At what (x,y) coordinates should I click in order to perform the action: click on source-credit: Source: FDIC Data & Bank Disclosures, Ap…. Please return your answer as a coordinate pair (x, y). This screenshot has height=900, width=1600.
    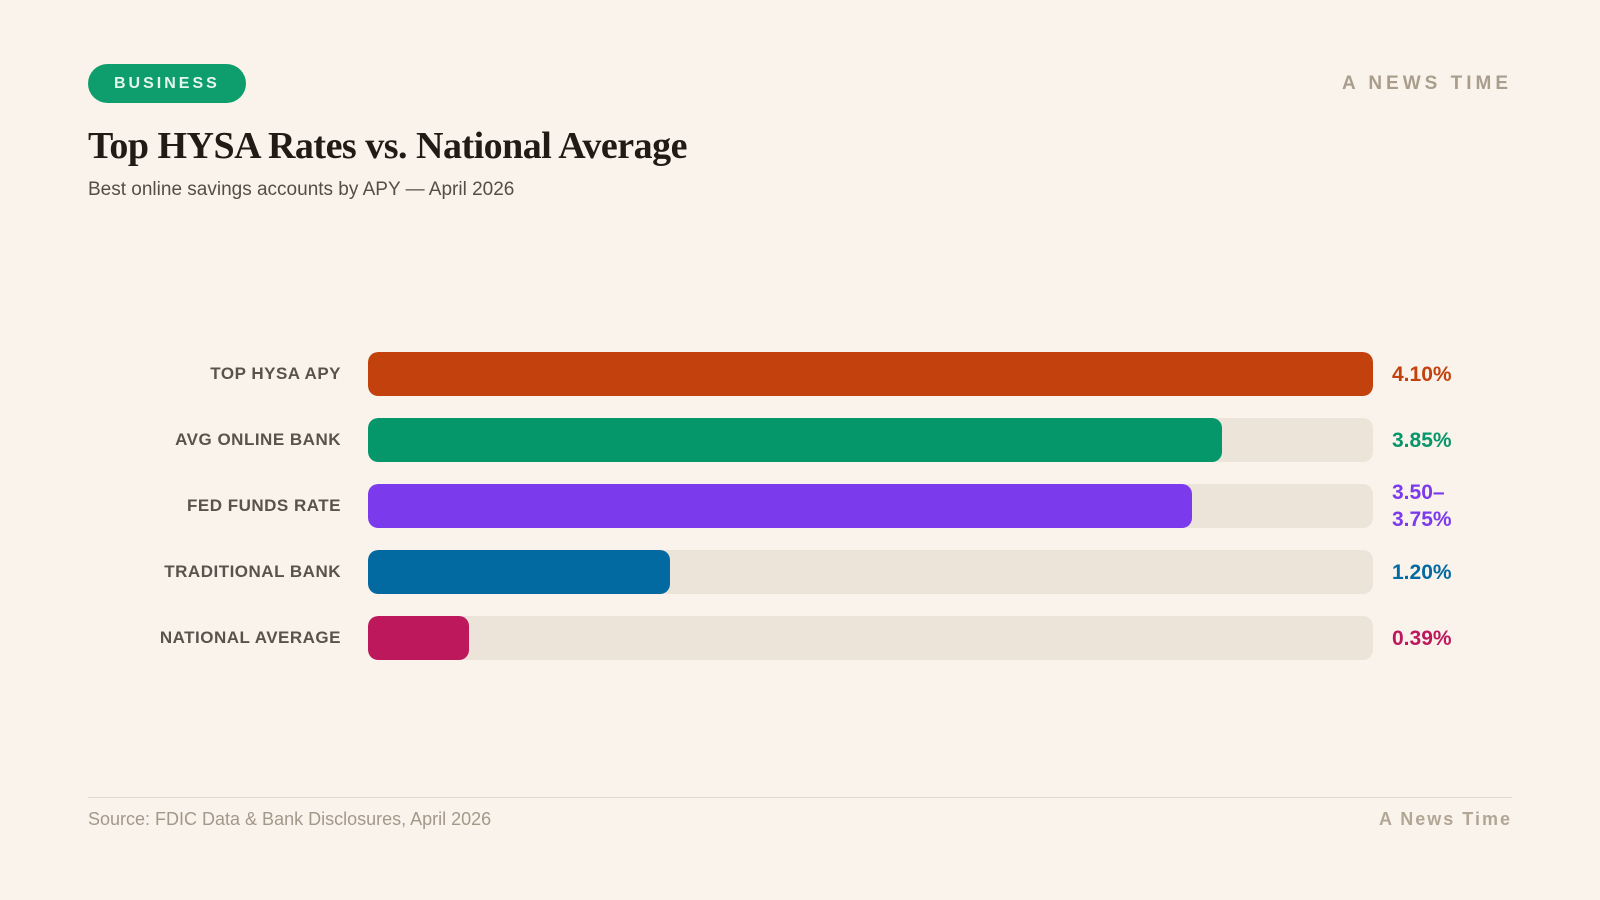
    Looking at the image, I should click on (290, 819).